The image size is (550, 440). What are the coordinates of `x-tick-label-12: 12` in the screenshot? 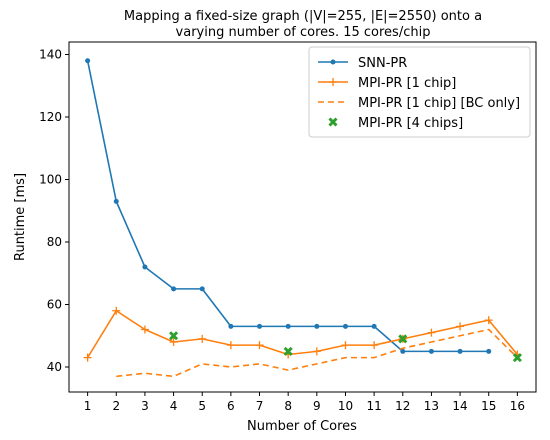 It's located at (402, 406).